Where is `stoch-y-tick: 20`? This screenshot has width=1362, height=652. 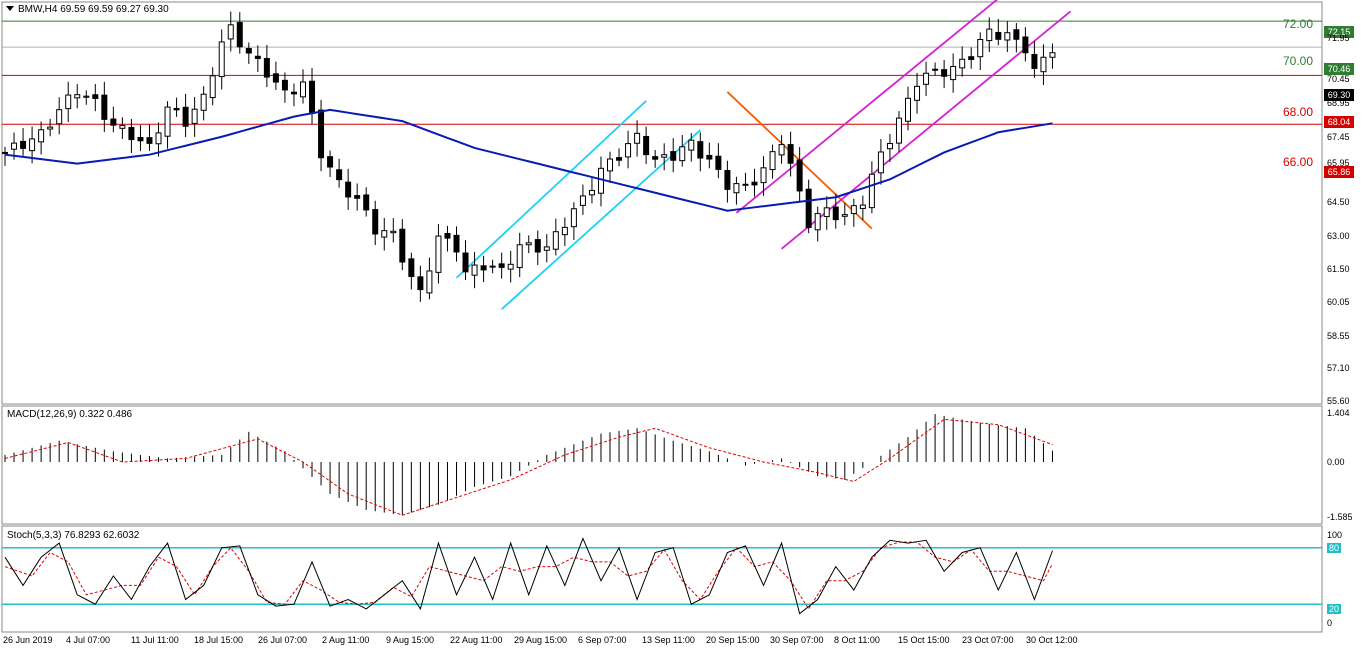
stoch-y-tick: 20 is located at coordinates (1334, 609).